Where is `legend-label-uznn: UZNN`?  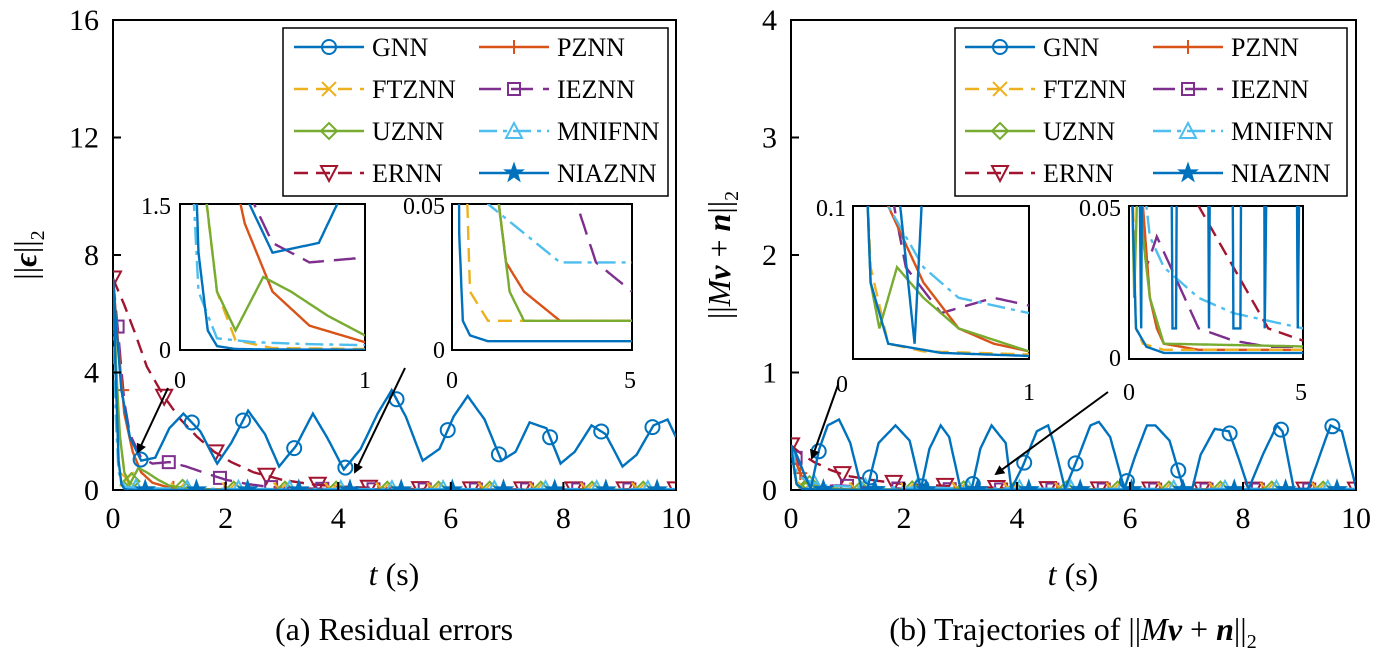
legend-label-uznn: UZNN is located at coordinates (408, 131).